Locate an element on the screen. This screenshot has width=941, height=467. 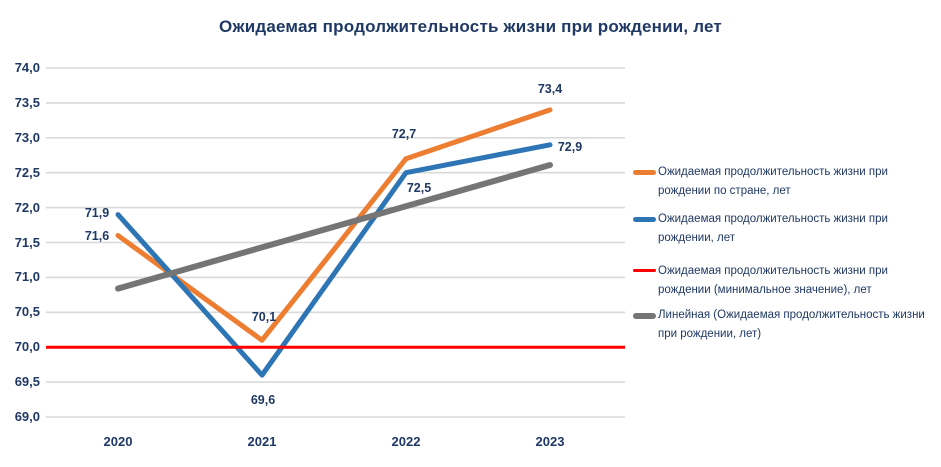
legend-swatch-country is located at coordinates (644, 172).